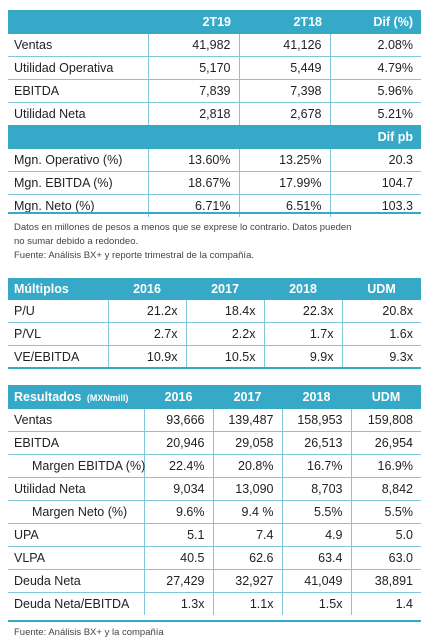  Describe the element at coordinates (146, 334) in the screenshot. I see `cell: 2.7x` at that location.